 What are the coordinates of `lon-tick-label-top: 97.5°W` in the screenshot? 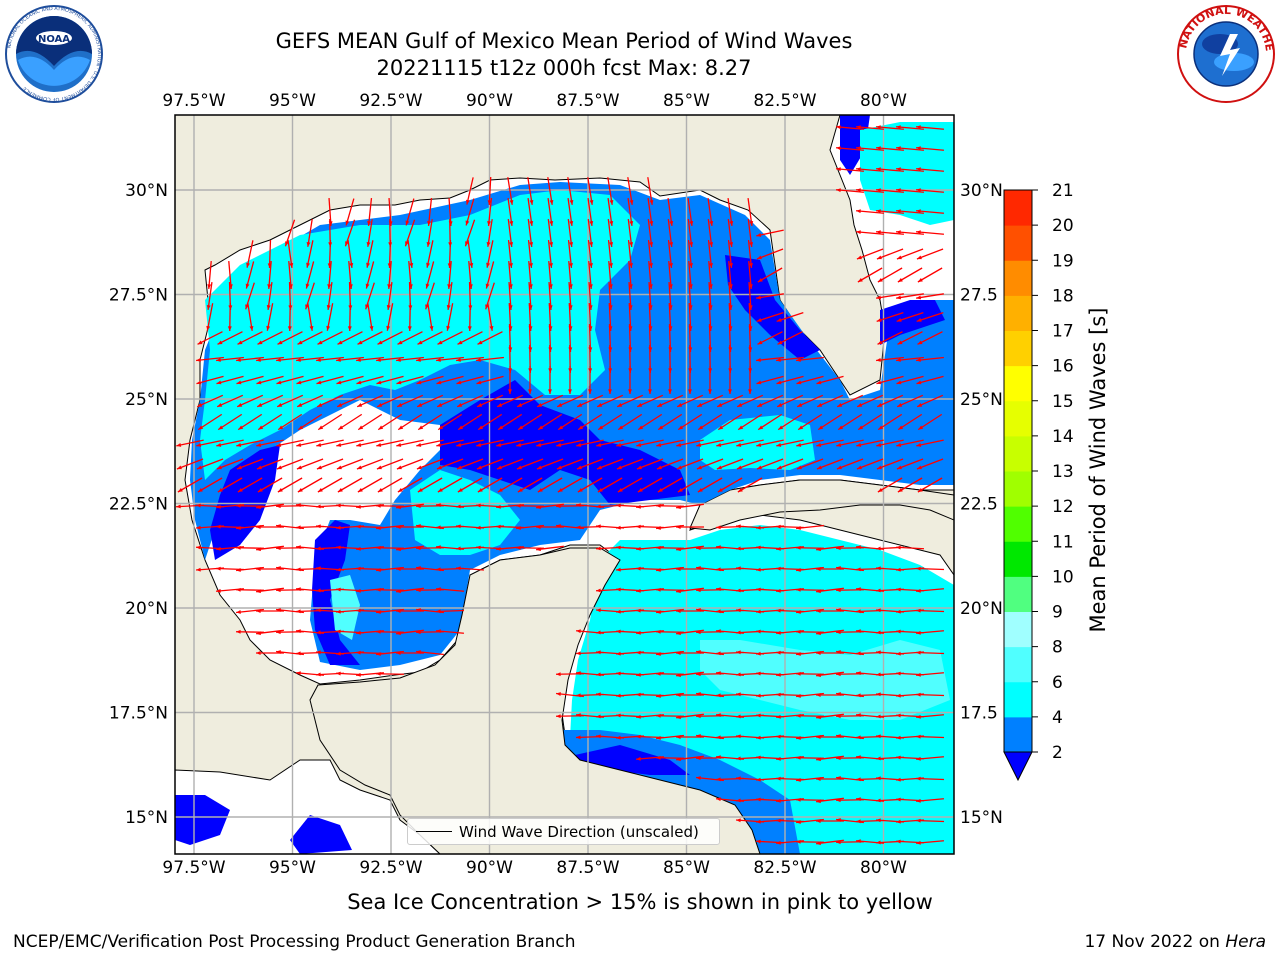 It's located at (193, 101).